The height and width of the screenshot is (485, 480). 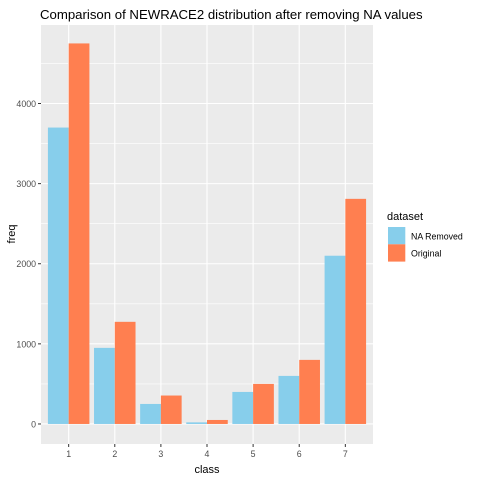 What do you see at coordinates (437, 236) in the screenshot?
I see `legend-label: NA Removed` at bounding box center [437, 236].